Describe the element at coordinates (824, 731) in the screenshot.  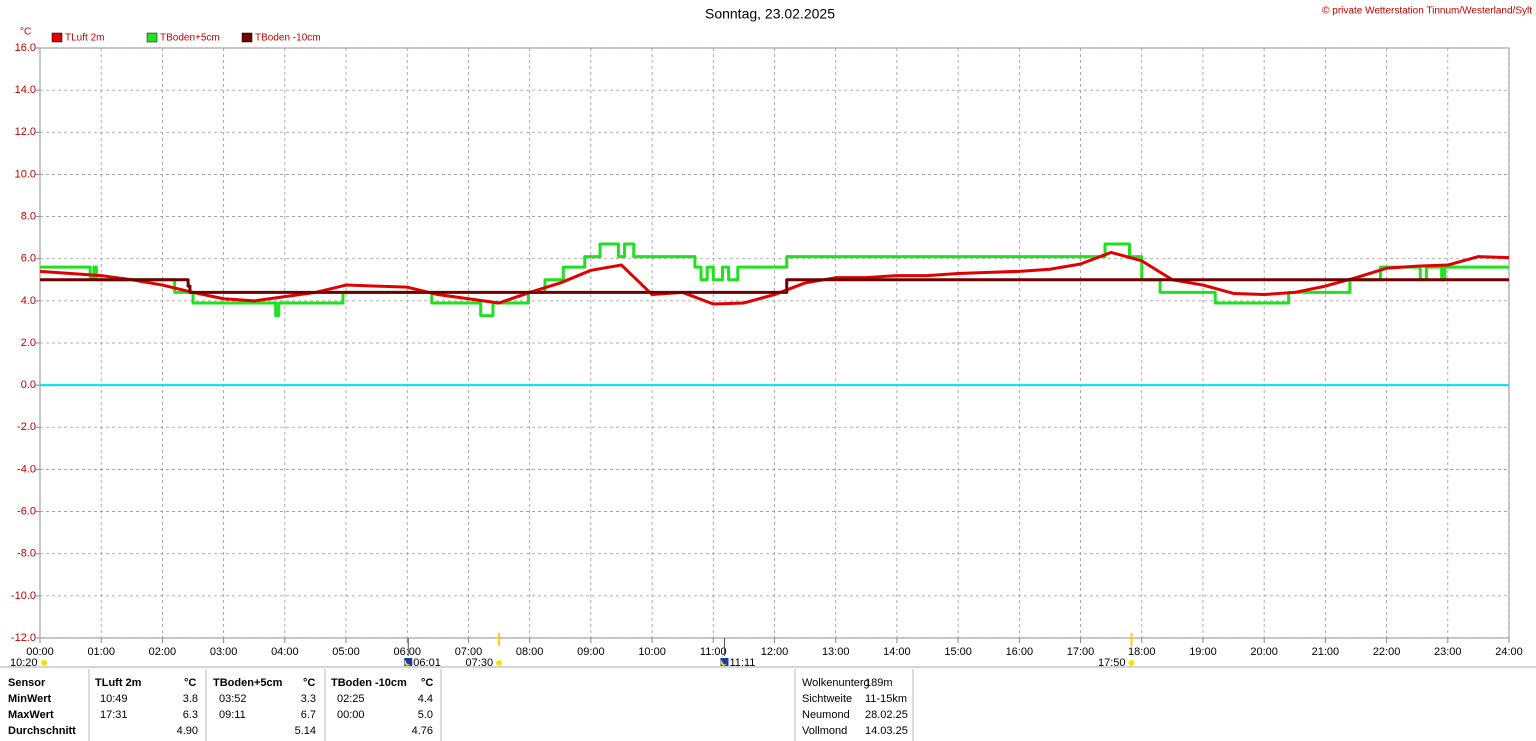
I see `info-label: Vollmond` at that location.